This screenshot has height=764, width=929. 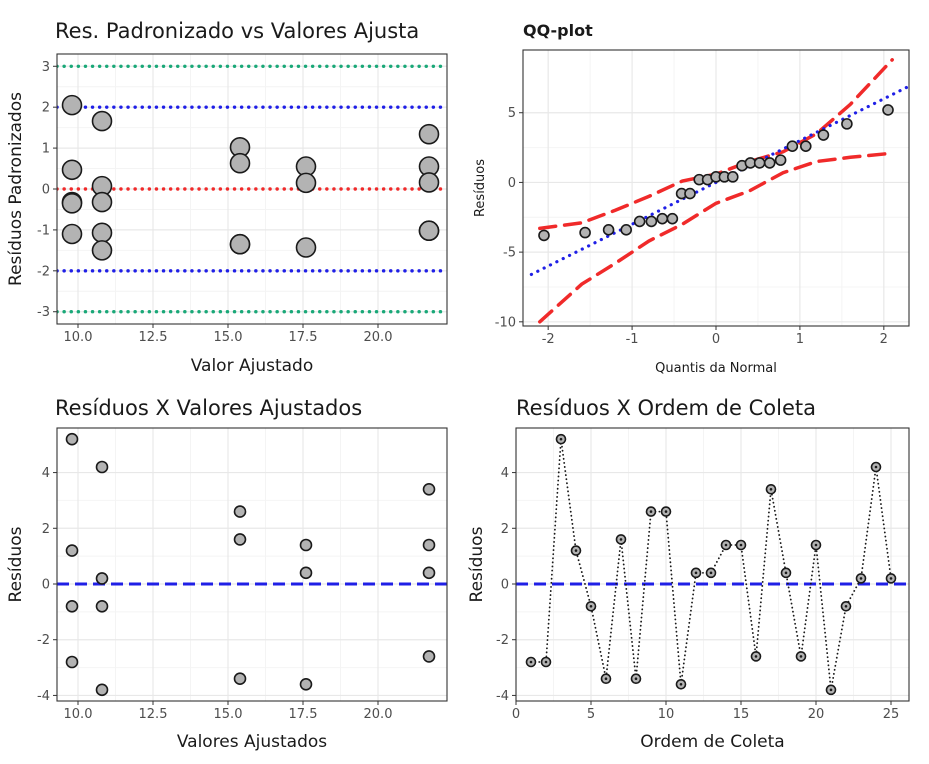 I want to click on x-tick-label: 20, so click(x=816, y=714).